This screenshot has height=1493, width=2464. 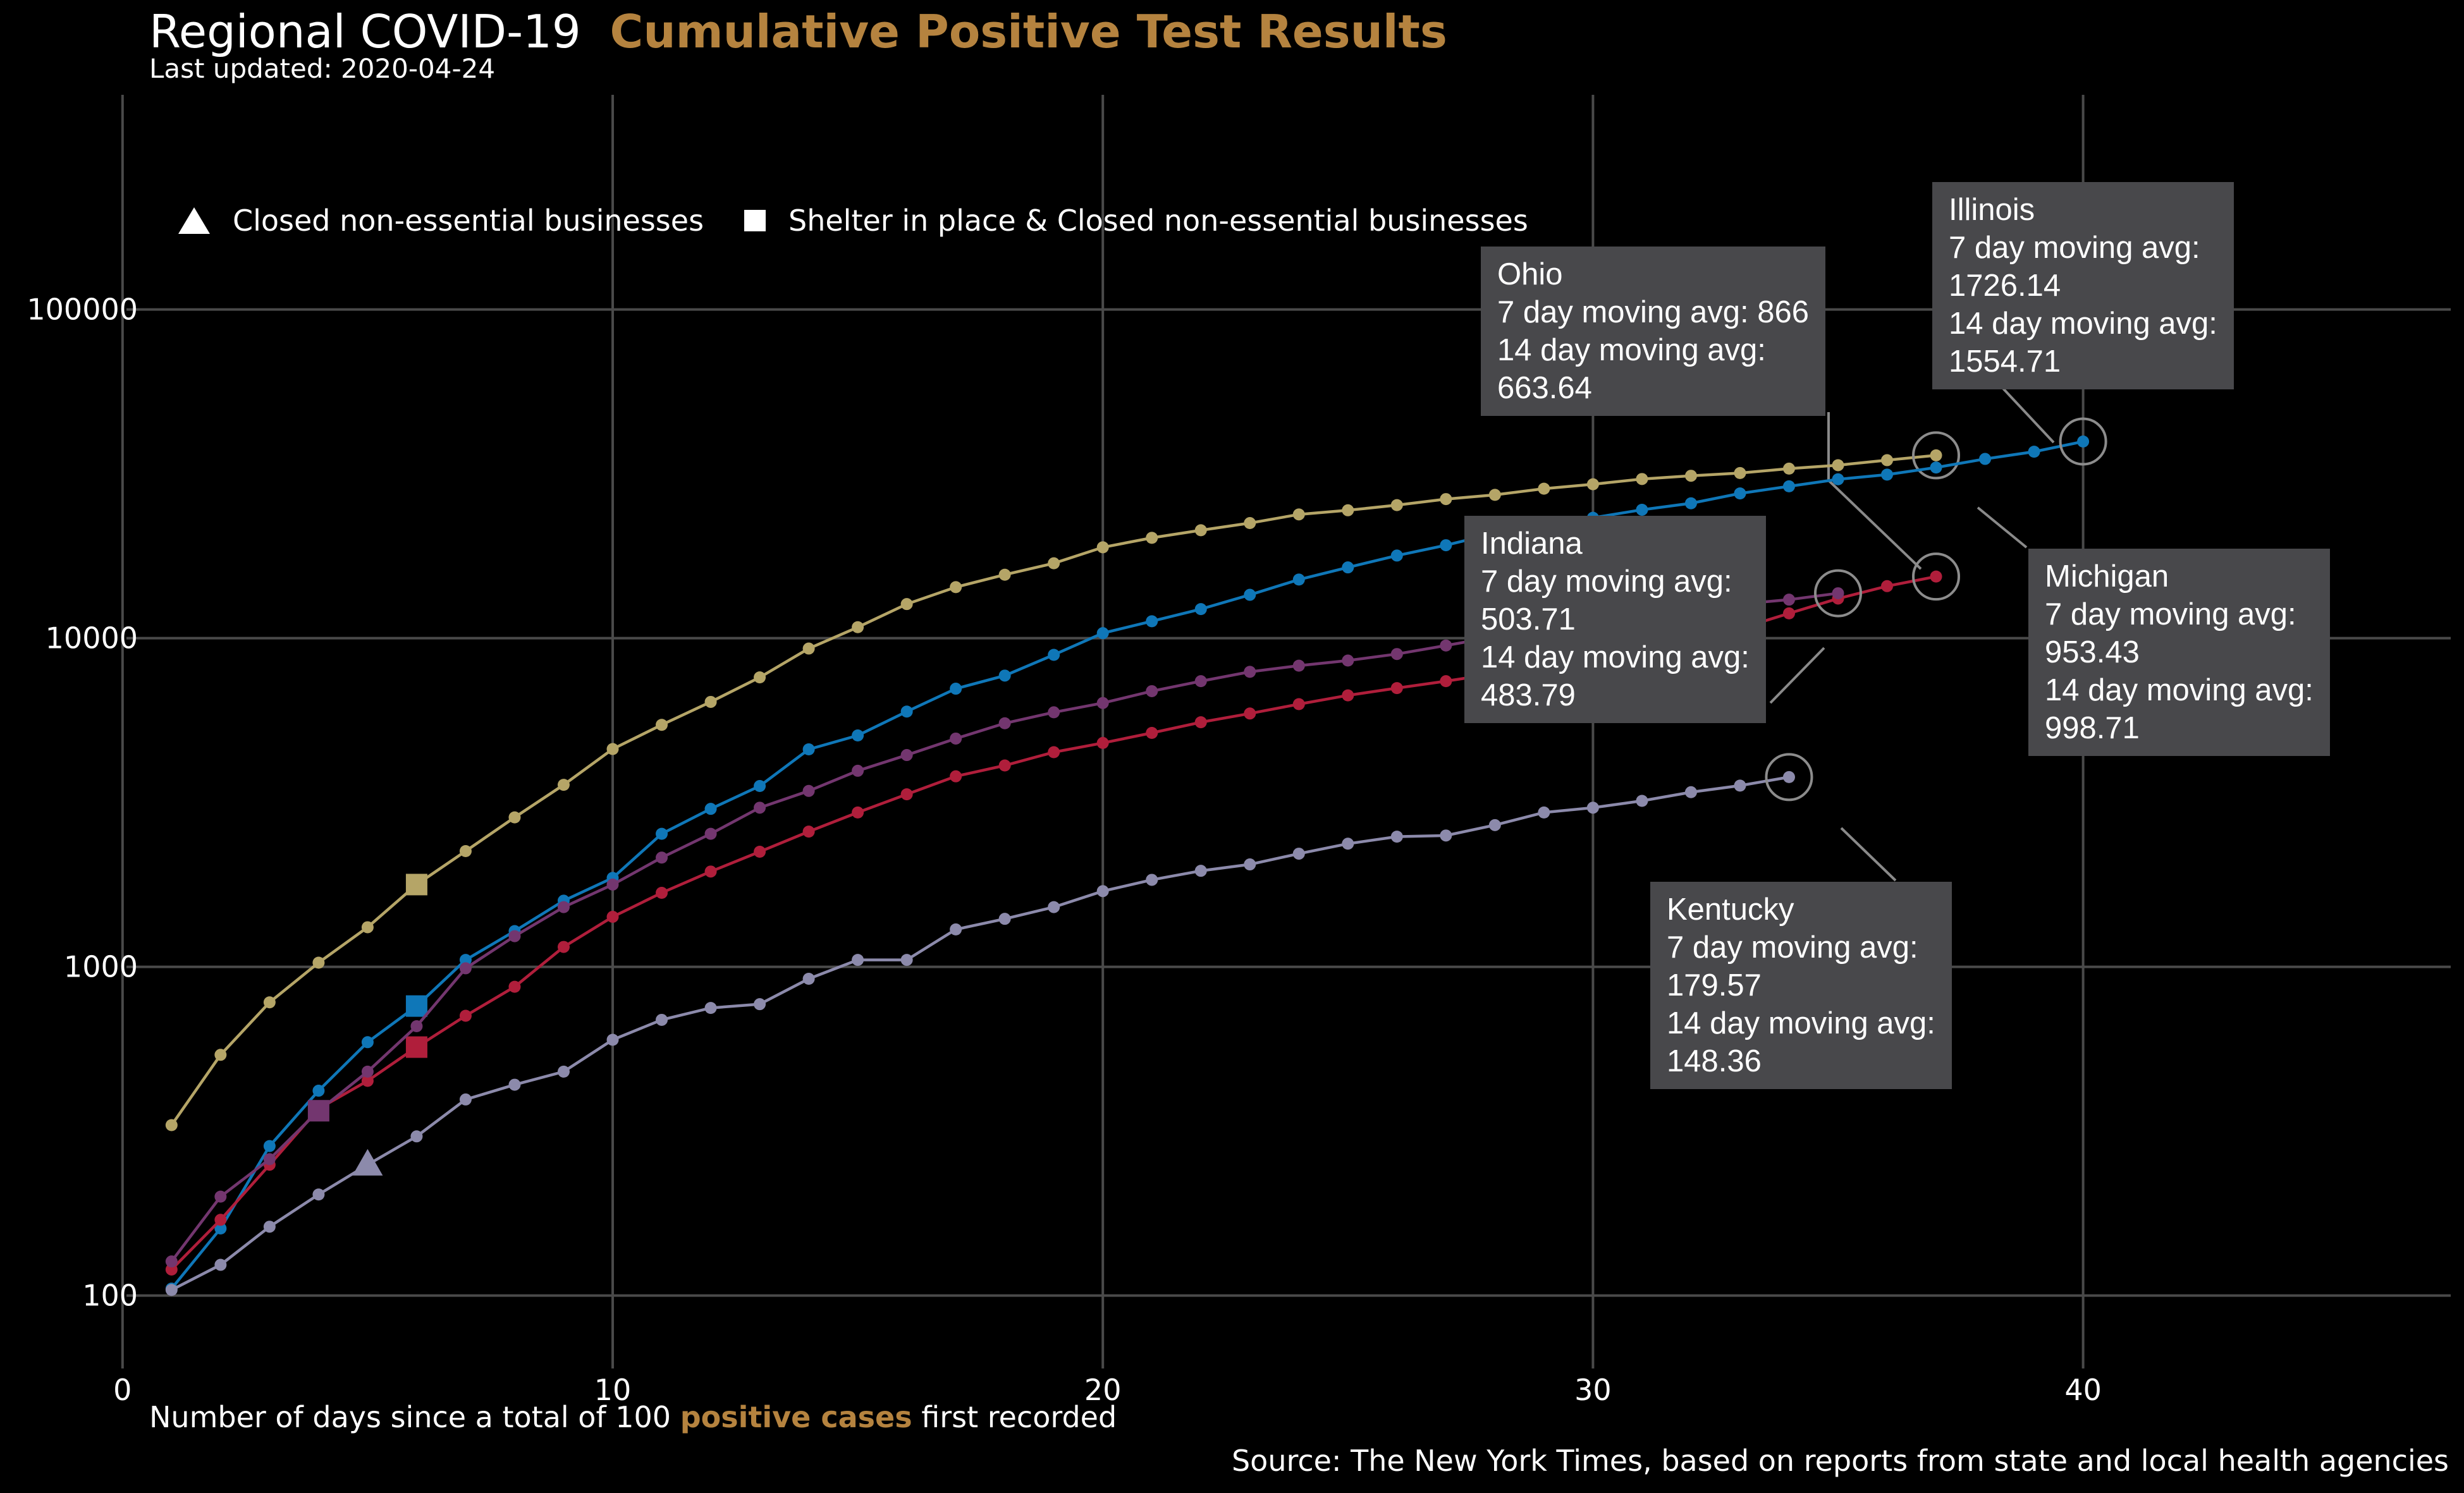 What do you see at coordinates (1028, 32) in the screenshot?
I see `title-accent: Cumulative Positive Test Results` at bounding box center [1028, 32].